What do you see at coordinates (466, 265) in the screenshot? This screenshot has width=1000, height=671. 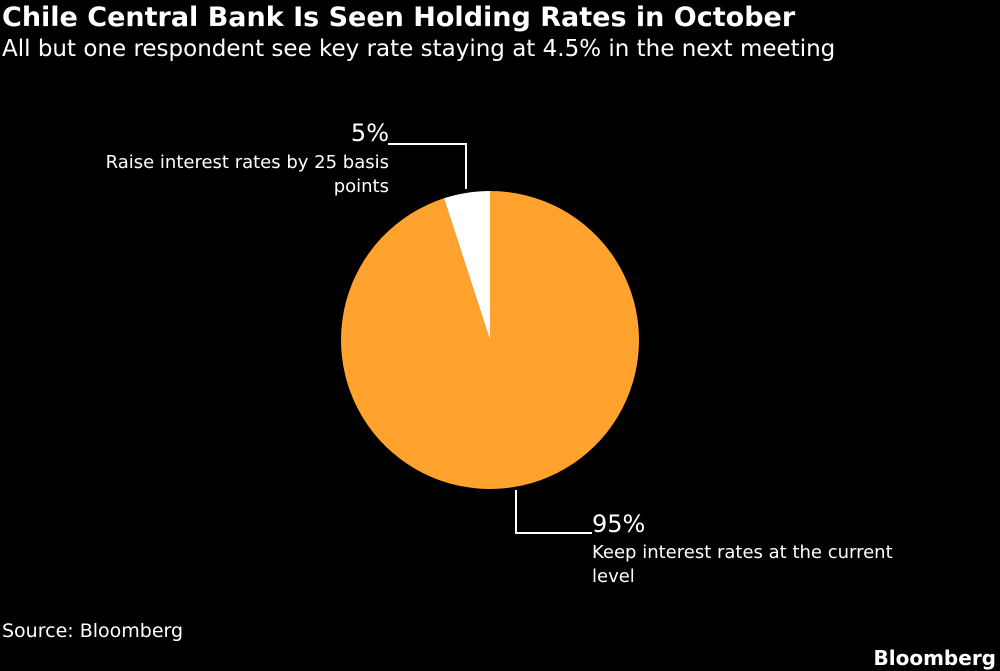 I see `pie-slice-raise` at bounding box center [466, 265].